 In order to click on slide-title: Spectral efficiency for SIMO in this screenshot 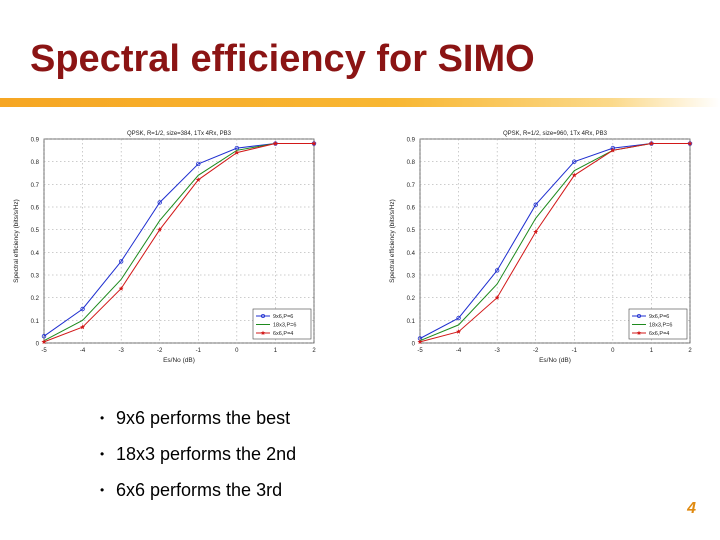, I will do `click(282, 59)`.